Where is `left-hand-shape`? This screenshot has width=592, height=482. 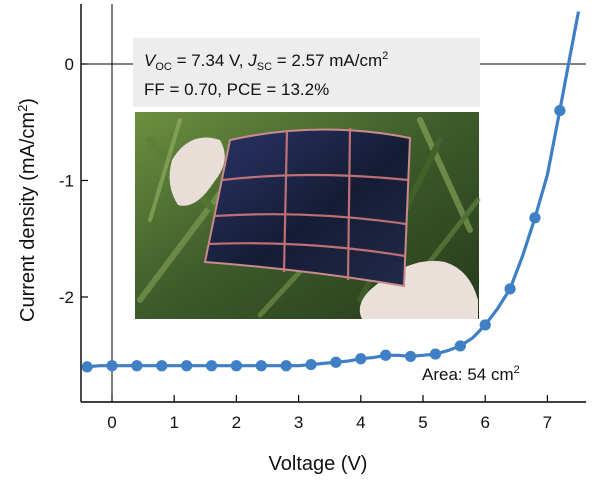
left-hand-shape is located at coordinates (197, 171).